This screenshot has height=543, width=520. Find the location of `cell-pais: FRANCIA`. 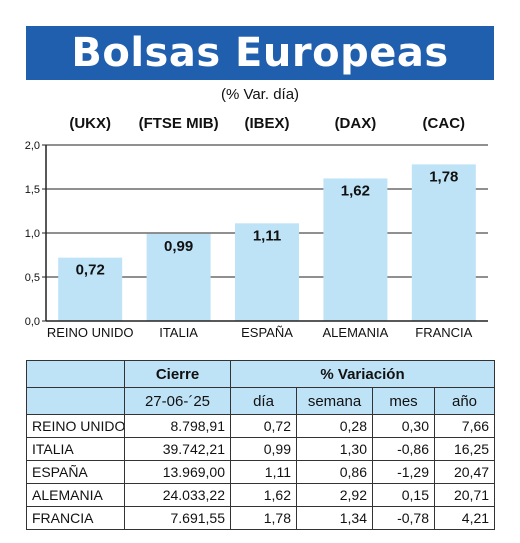

cell-pais: FRANCIA is located at coordinates (75, 518).